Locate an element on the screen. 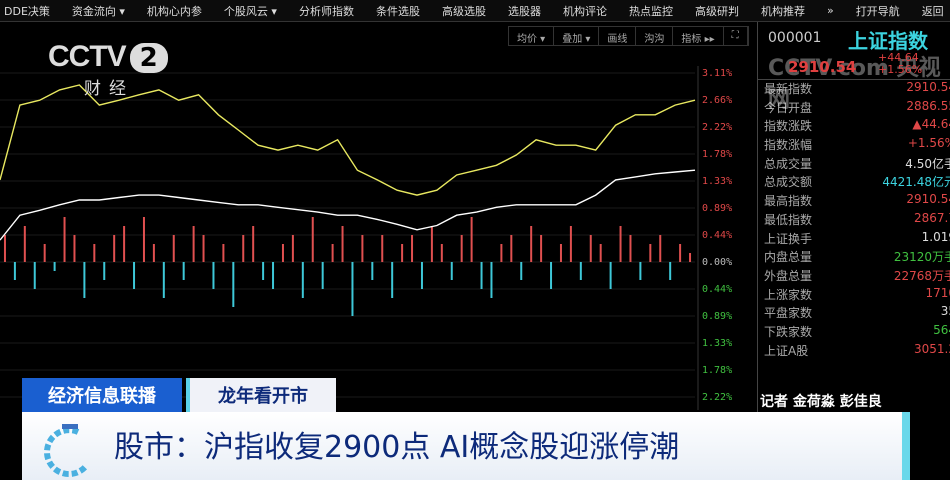 The width and height of the screenshot is (950, 480). menu-item: 高级选股 is located at coordinates (463, 11).